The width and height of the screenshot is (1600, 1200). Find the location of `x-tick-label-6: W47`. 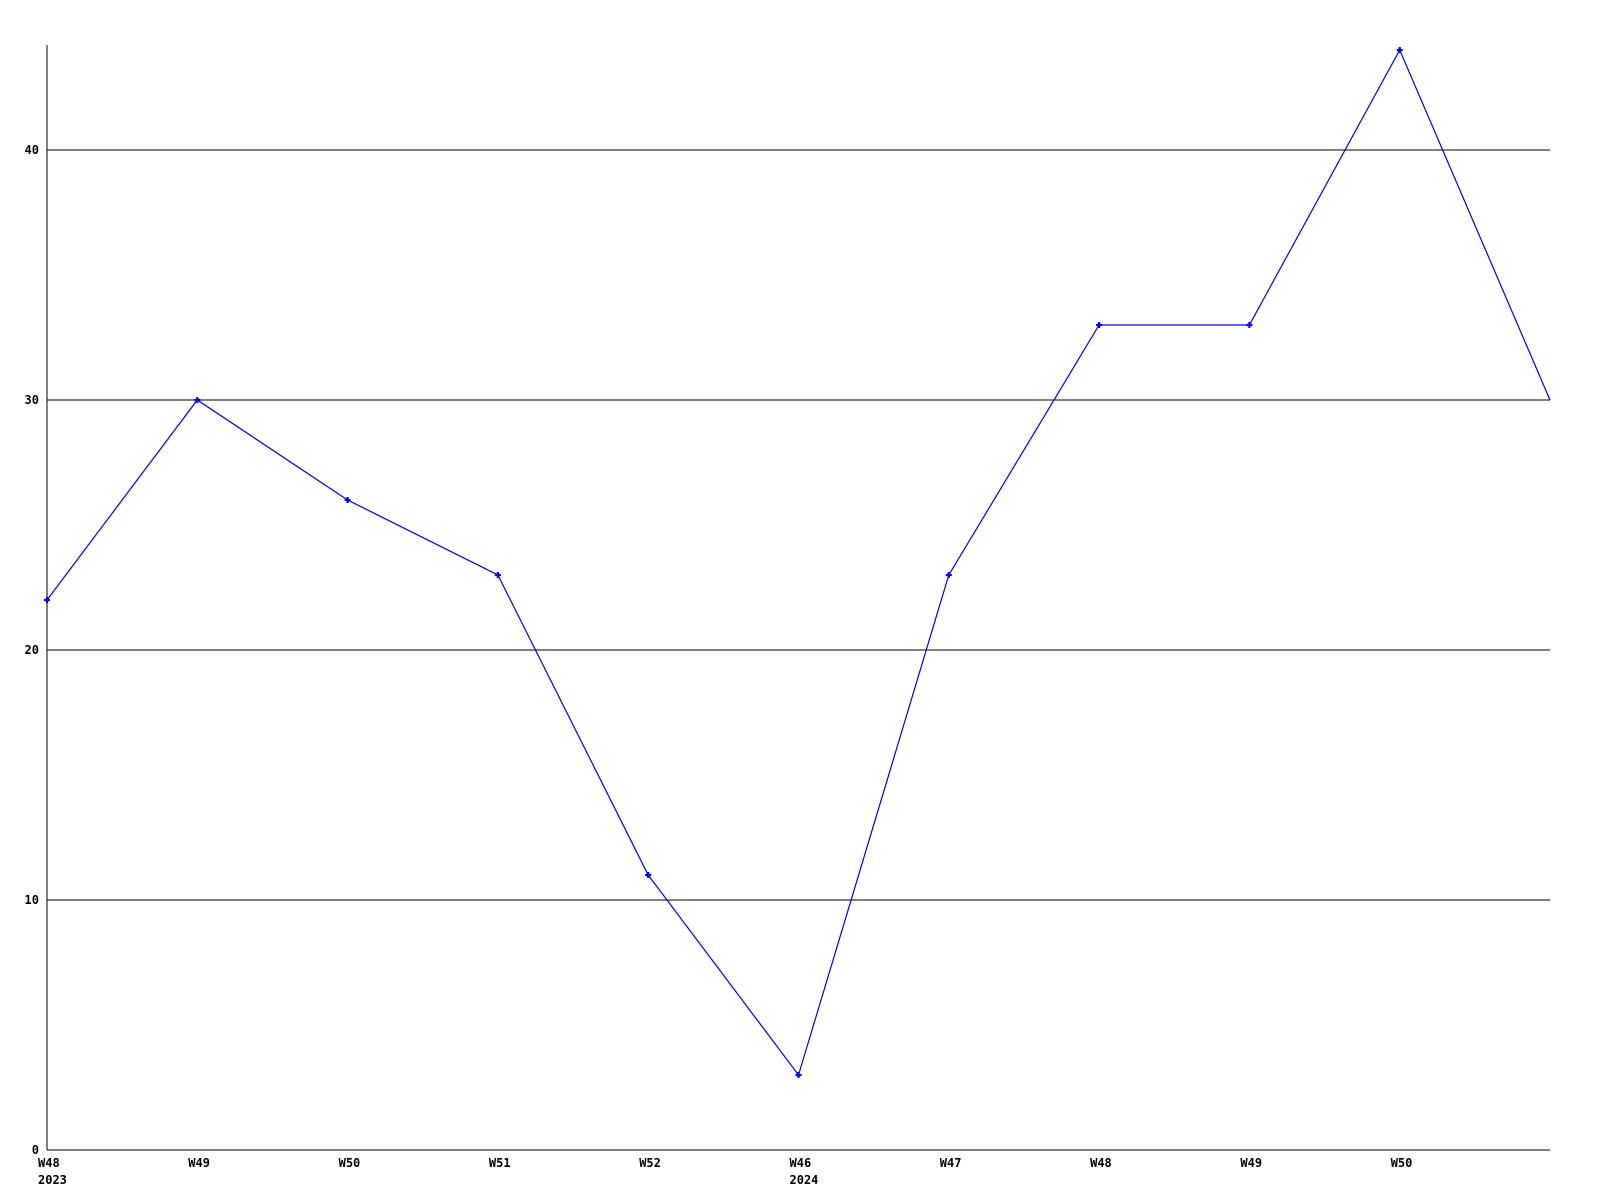

x-tick-label-6: W47 is located at coordinates (951, 1163).